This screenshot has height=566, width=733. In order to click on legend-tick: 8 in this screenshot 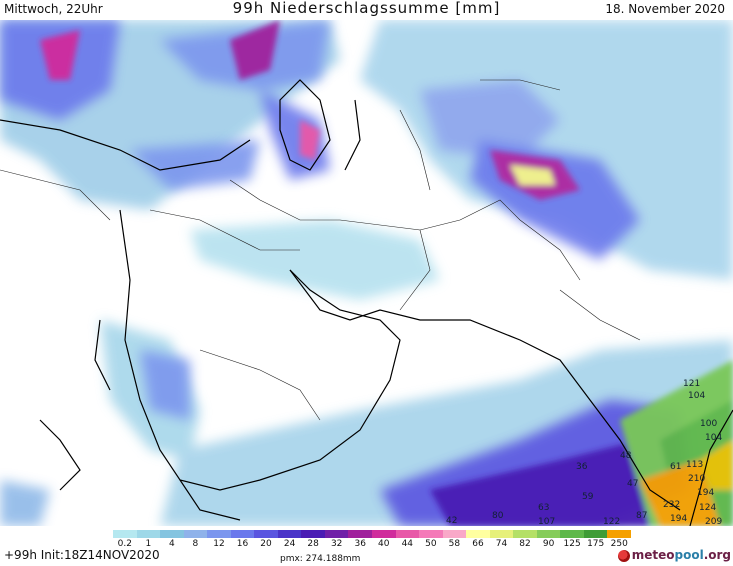, I will do `click(195, 544)`.